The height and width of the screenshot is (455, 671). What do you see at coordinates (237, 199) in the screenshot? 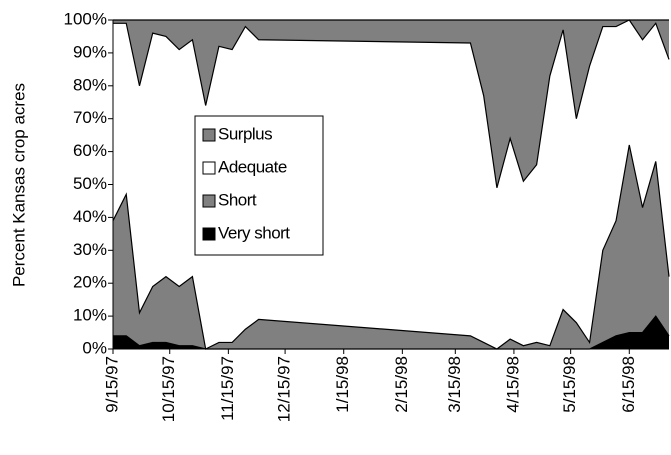
I see `legend-label: Short` at bounding box center [237, 199].